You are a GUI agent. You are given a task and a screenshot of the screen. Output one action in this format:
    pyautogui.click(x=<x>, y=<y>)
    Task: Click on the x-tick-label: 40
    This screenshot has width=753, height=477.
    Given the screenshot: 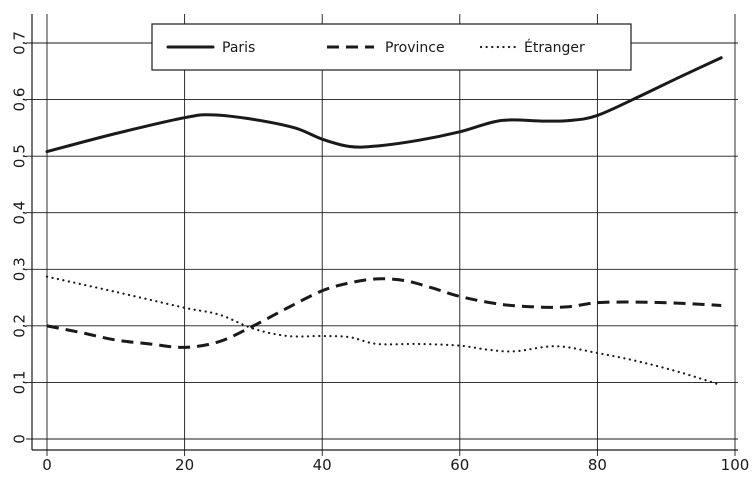 What is the action you would take?
    pyautogui.click(x=322, y=465)
    